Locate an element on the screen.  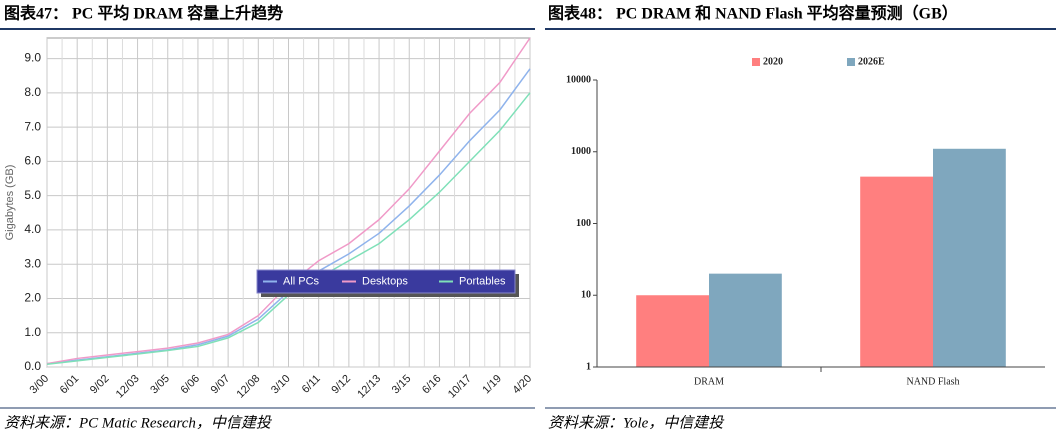
y-tick-label: 4.0 is located at coordinates (32, 229).